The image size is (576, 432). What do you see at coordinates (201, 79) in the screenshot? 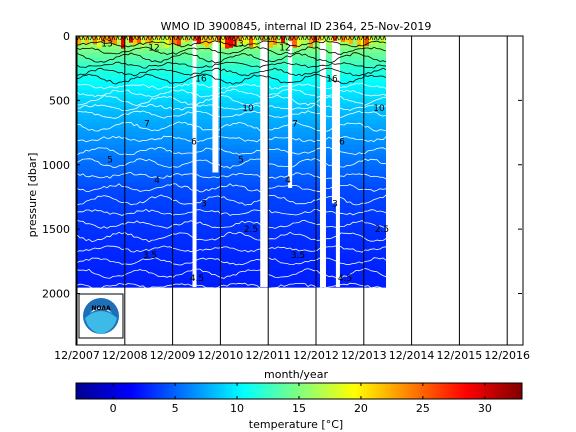
I see `isotherm-label: 16` at bounding box center [201, 79].